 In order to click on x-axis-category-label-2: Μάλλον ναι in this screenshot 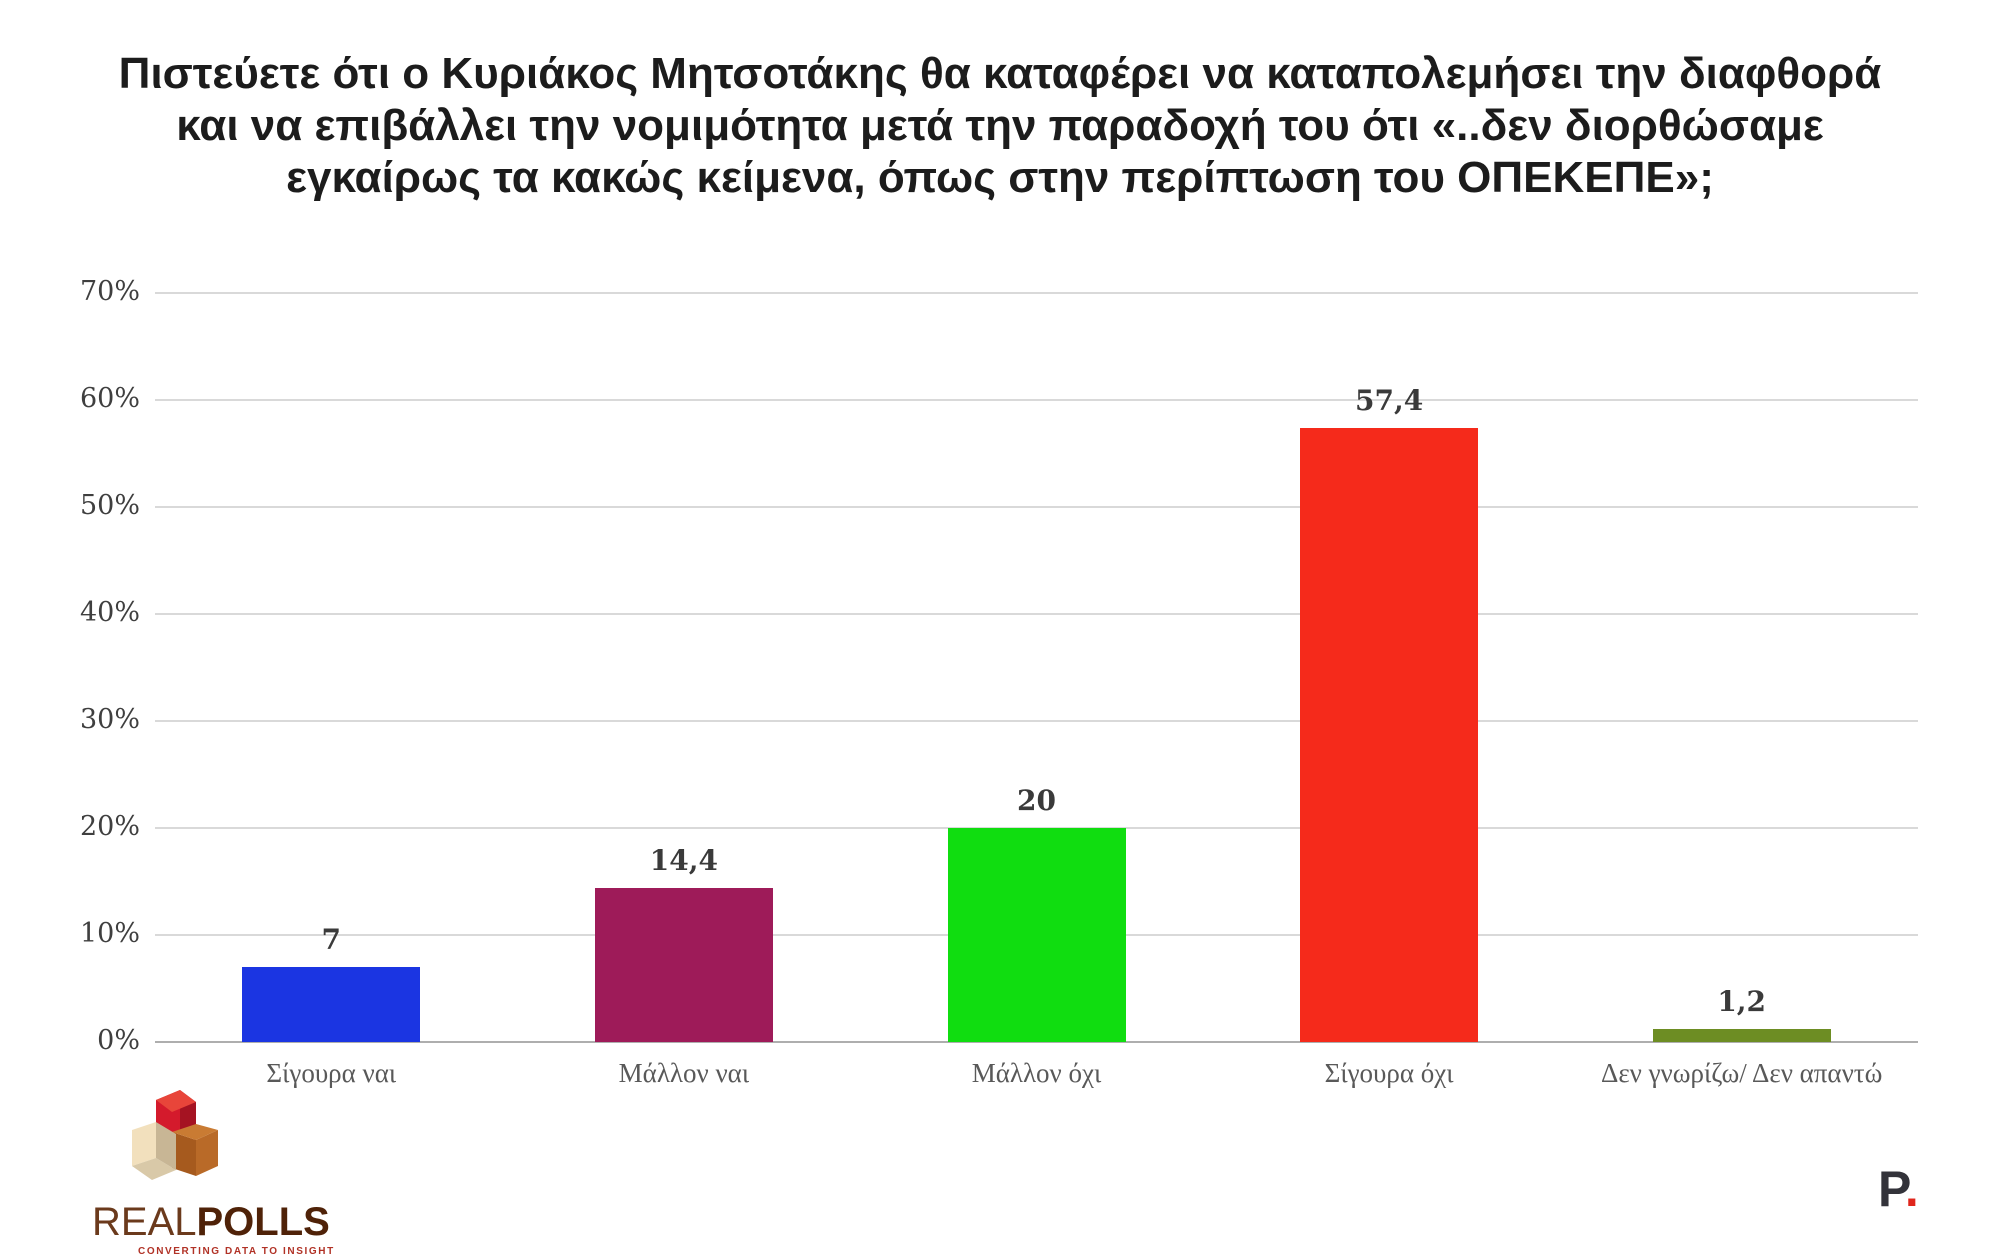, I will do `click(684, 1073)`.